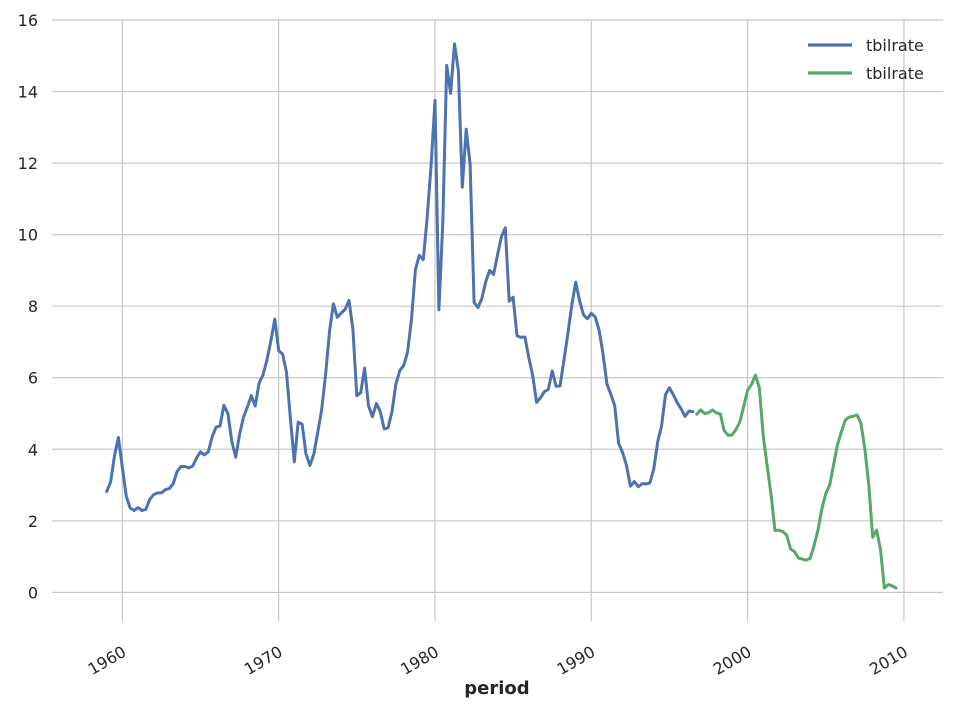  I want to click on x-tick-label: 1970, so click(263, 660).